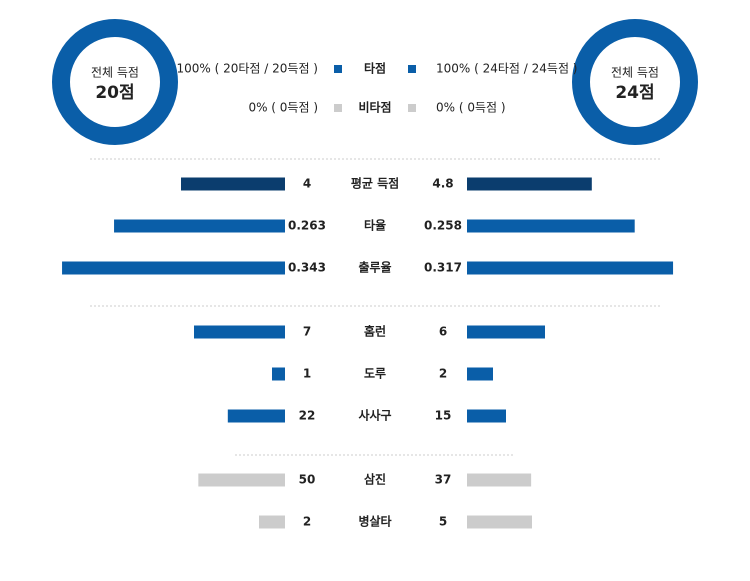  I want to click on right-value: 37, so click(443, 480).